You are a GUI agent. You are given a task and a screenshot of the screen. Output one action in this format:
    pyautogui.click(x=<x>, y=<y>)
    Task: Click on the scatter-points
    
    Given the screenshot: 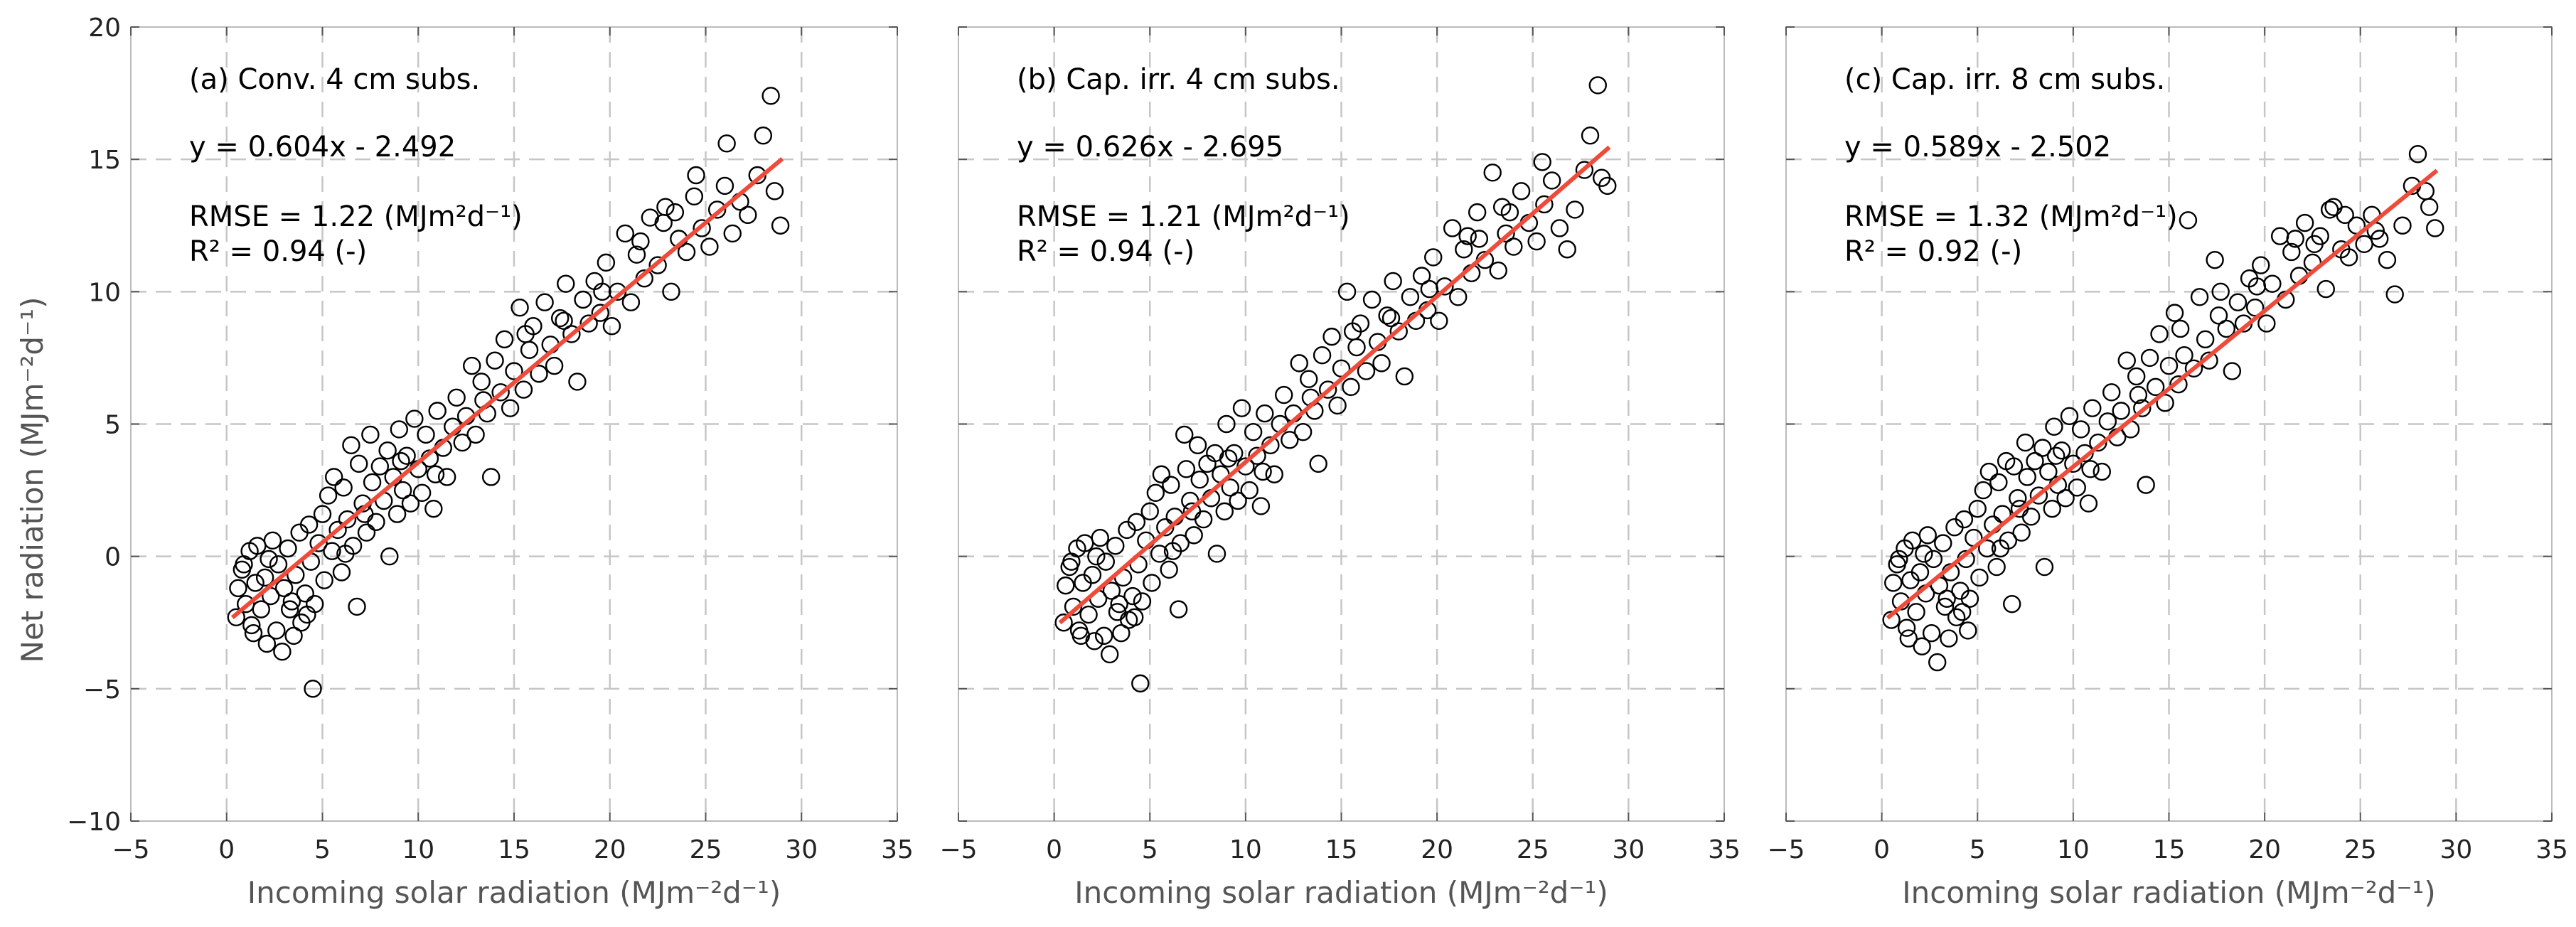 What is the action you would take?
    pyautogui.click(x=2163, y=408)
    